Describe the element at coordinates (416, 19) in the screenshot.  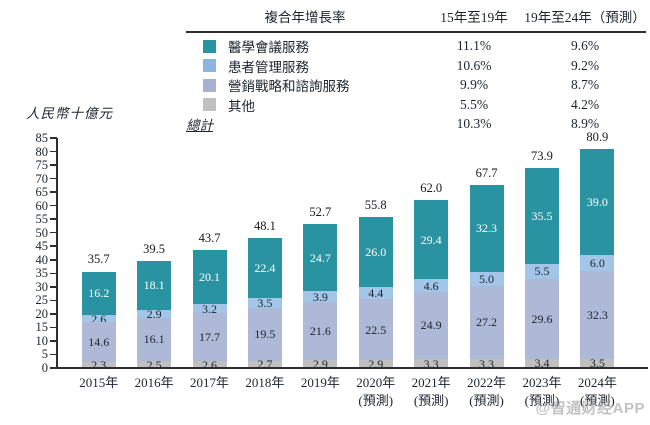
I see `legend-header-row: 複合年增長率 15年至19年 19年至24年（預測）` at that location.